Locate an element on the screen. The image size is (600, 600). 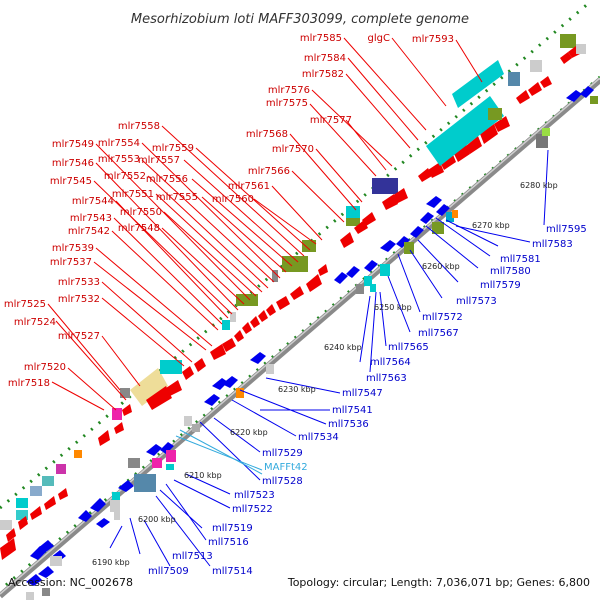
scale-label: 6280 kbp is located at coordinates (539, 185).